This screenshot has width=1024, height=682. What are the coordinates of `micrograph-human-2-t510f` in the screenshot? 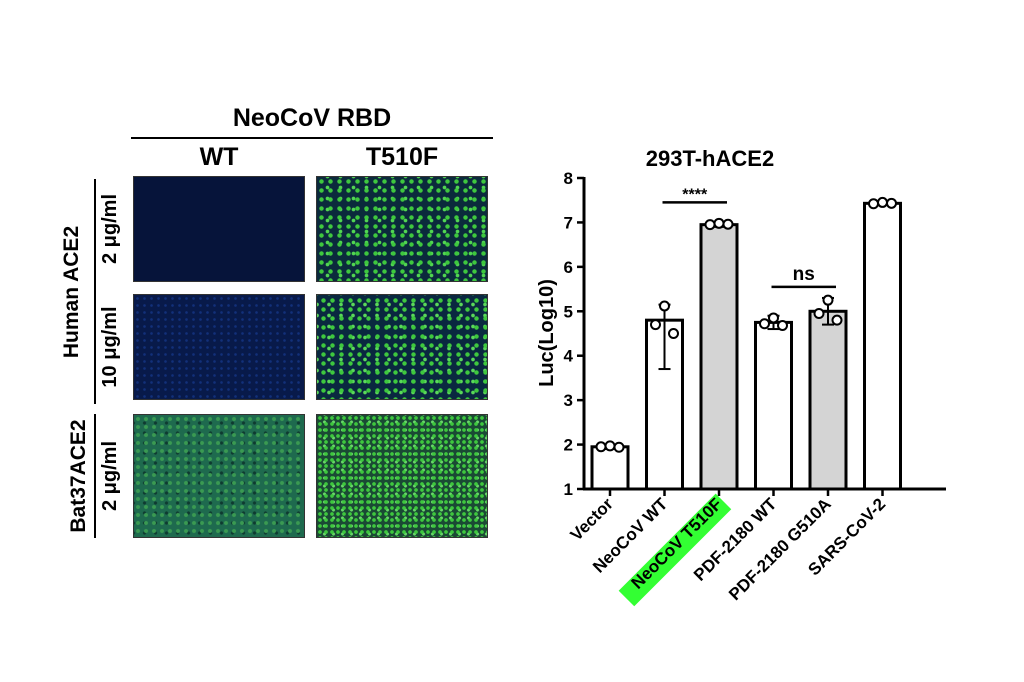 It's located at (402, 229).